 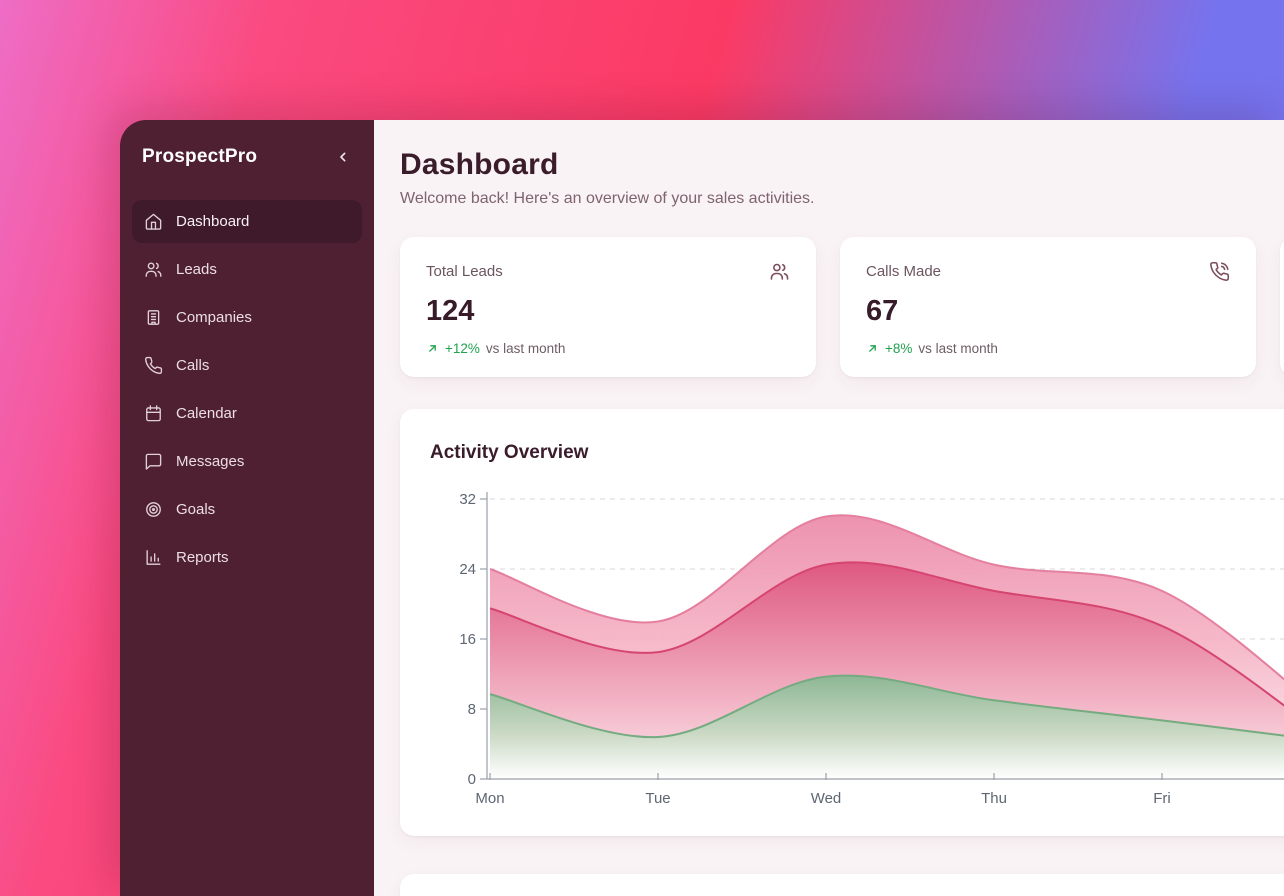 What do you see at coordinates (210, 461) in the screenshot?
I see `sidebar-item-label: Messages` at bounding box center [210, 461].